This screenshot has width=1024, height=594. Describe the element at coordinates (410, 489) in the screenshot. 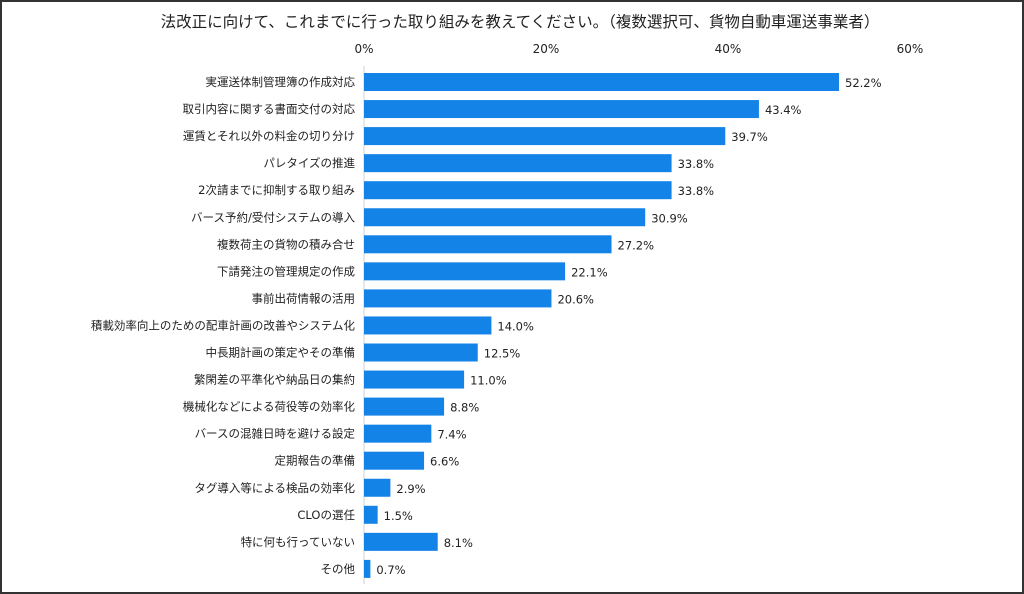

I see `value-label: 2.9%` at that location.